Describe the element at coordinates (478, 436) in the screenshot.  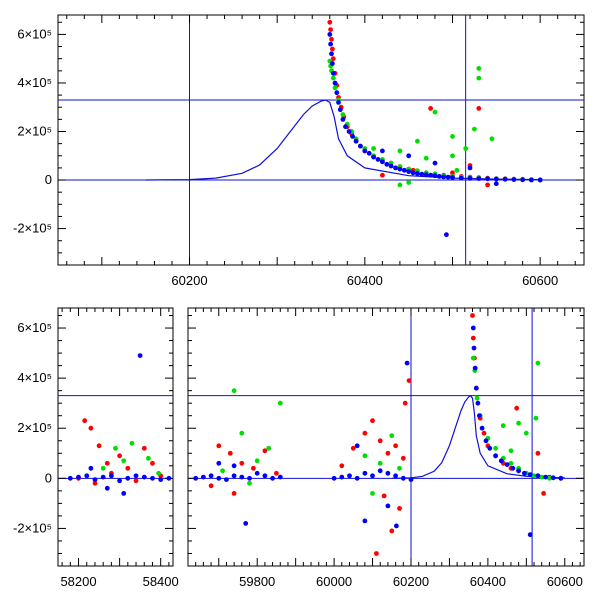
I see `model-curve` at that location.